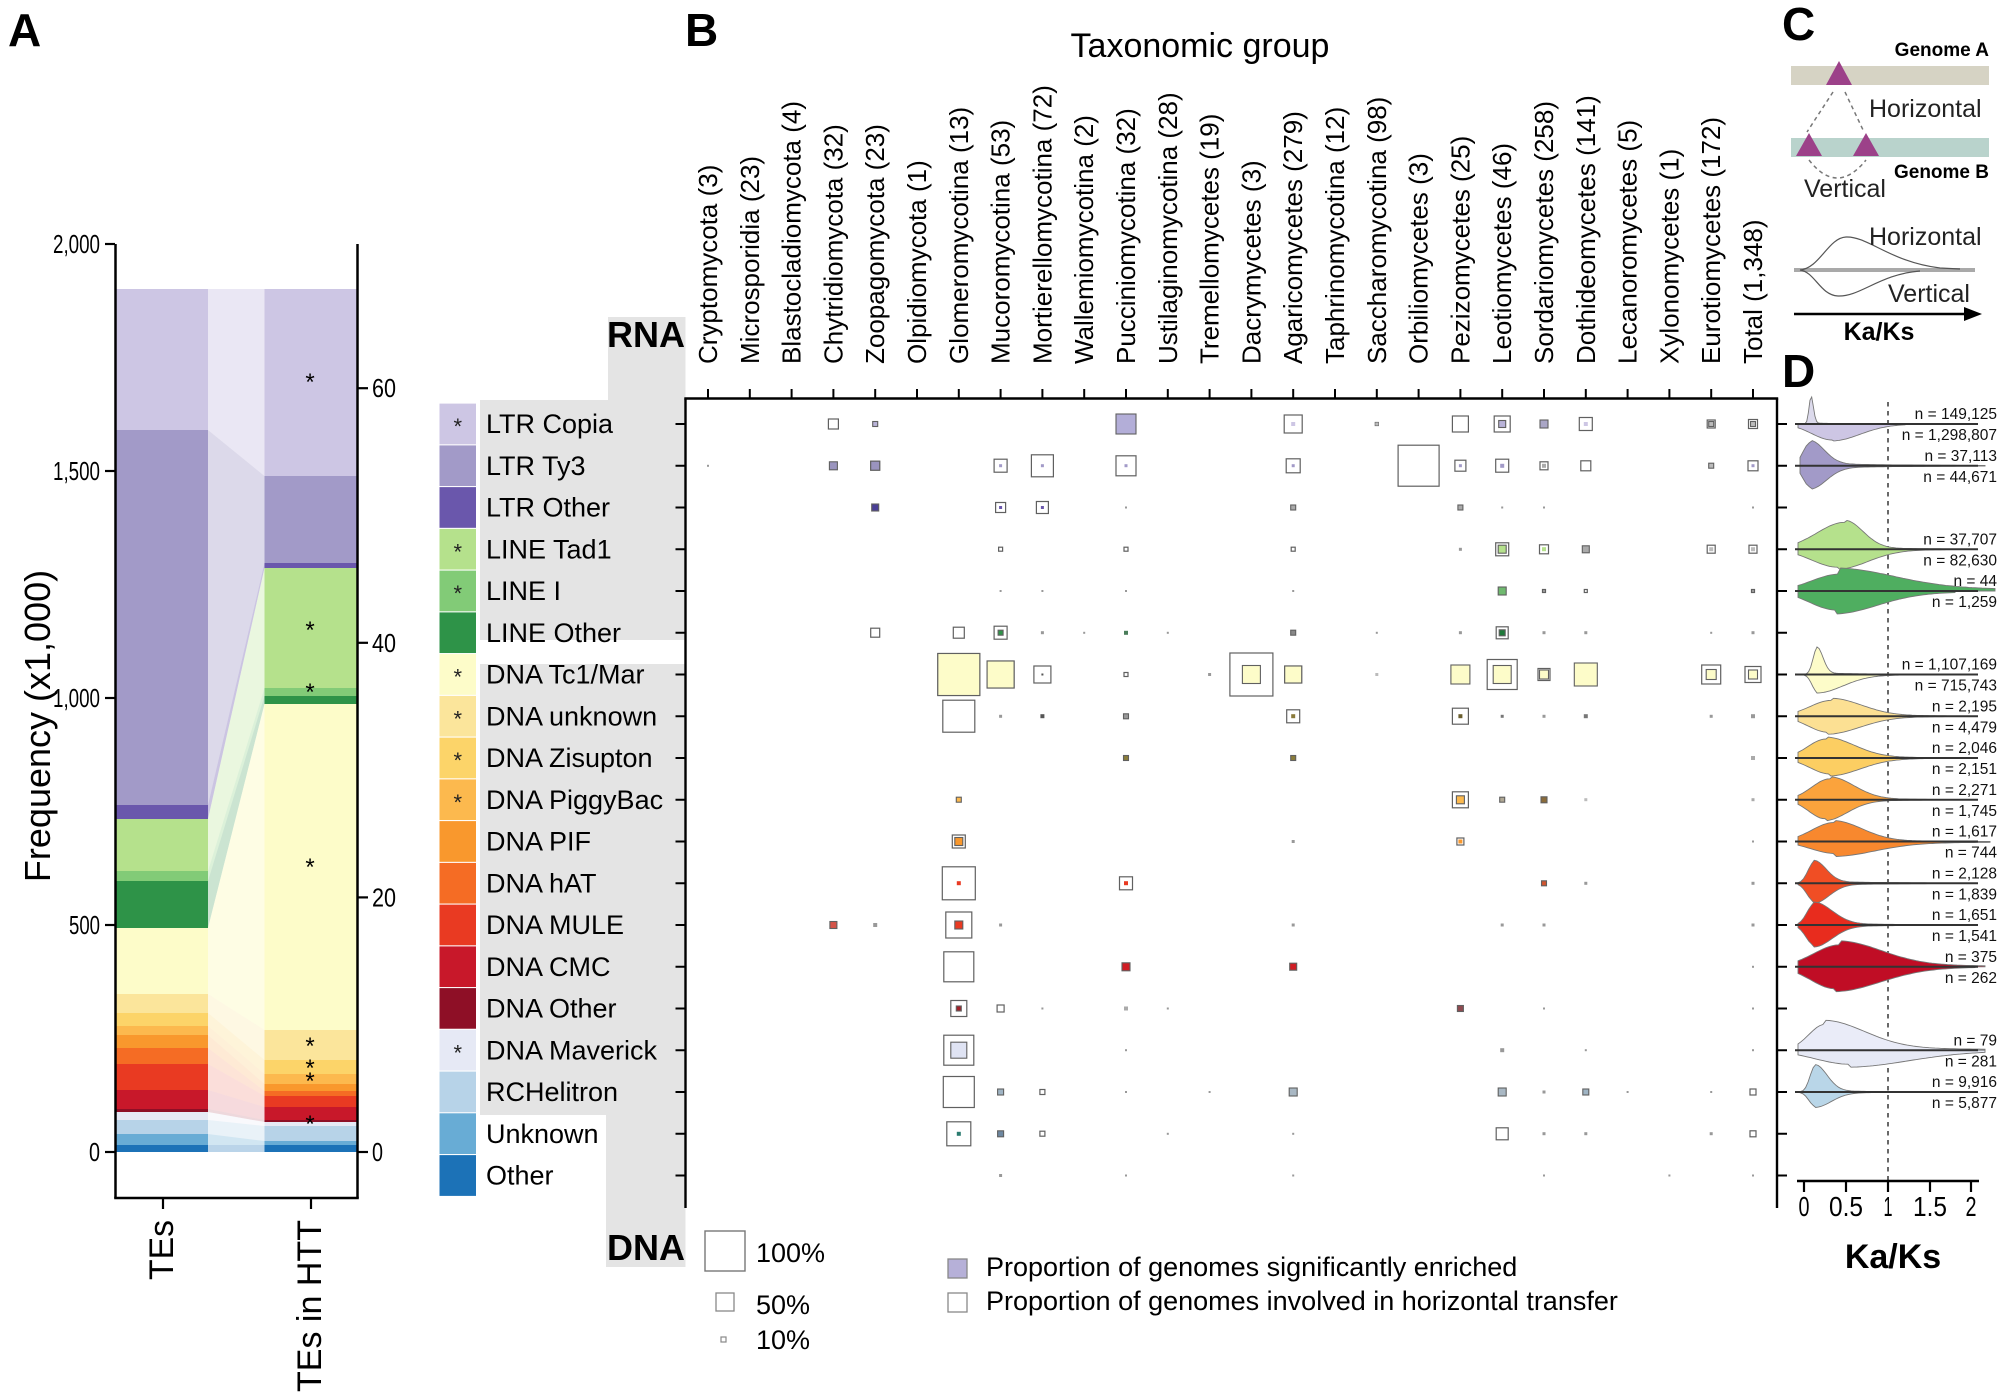 The image size is (2000, 1394). I want to click on svg-text: 10%, so click(783, 1340).